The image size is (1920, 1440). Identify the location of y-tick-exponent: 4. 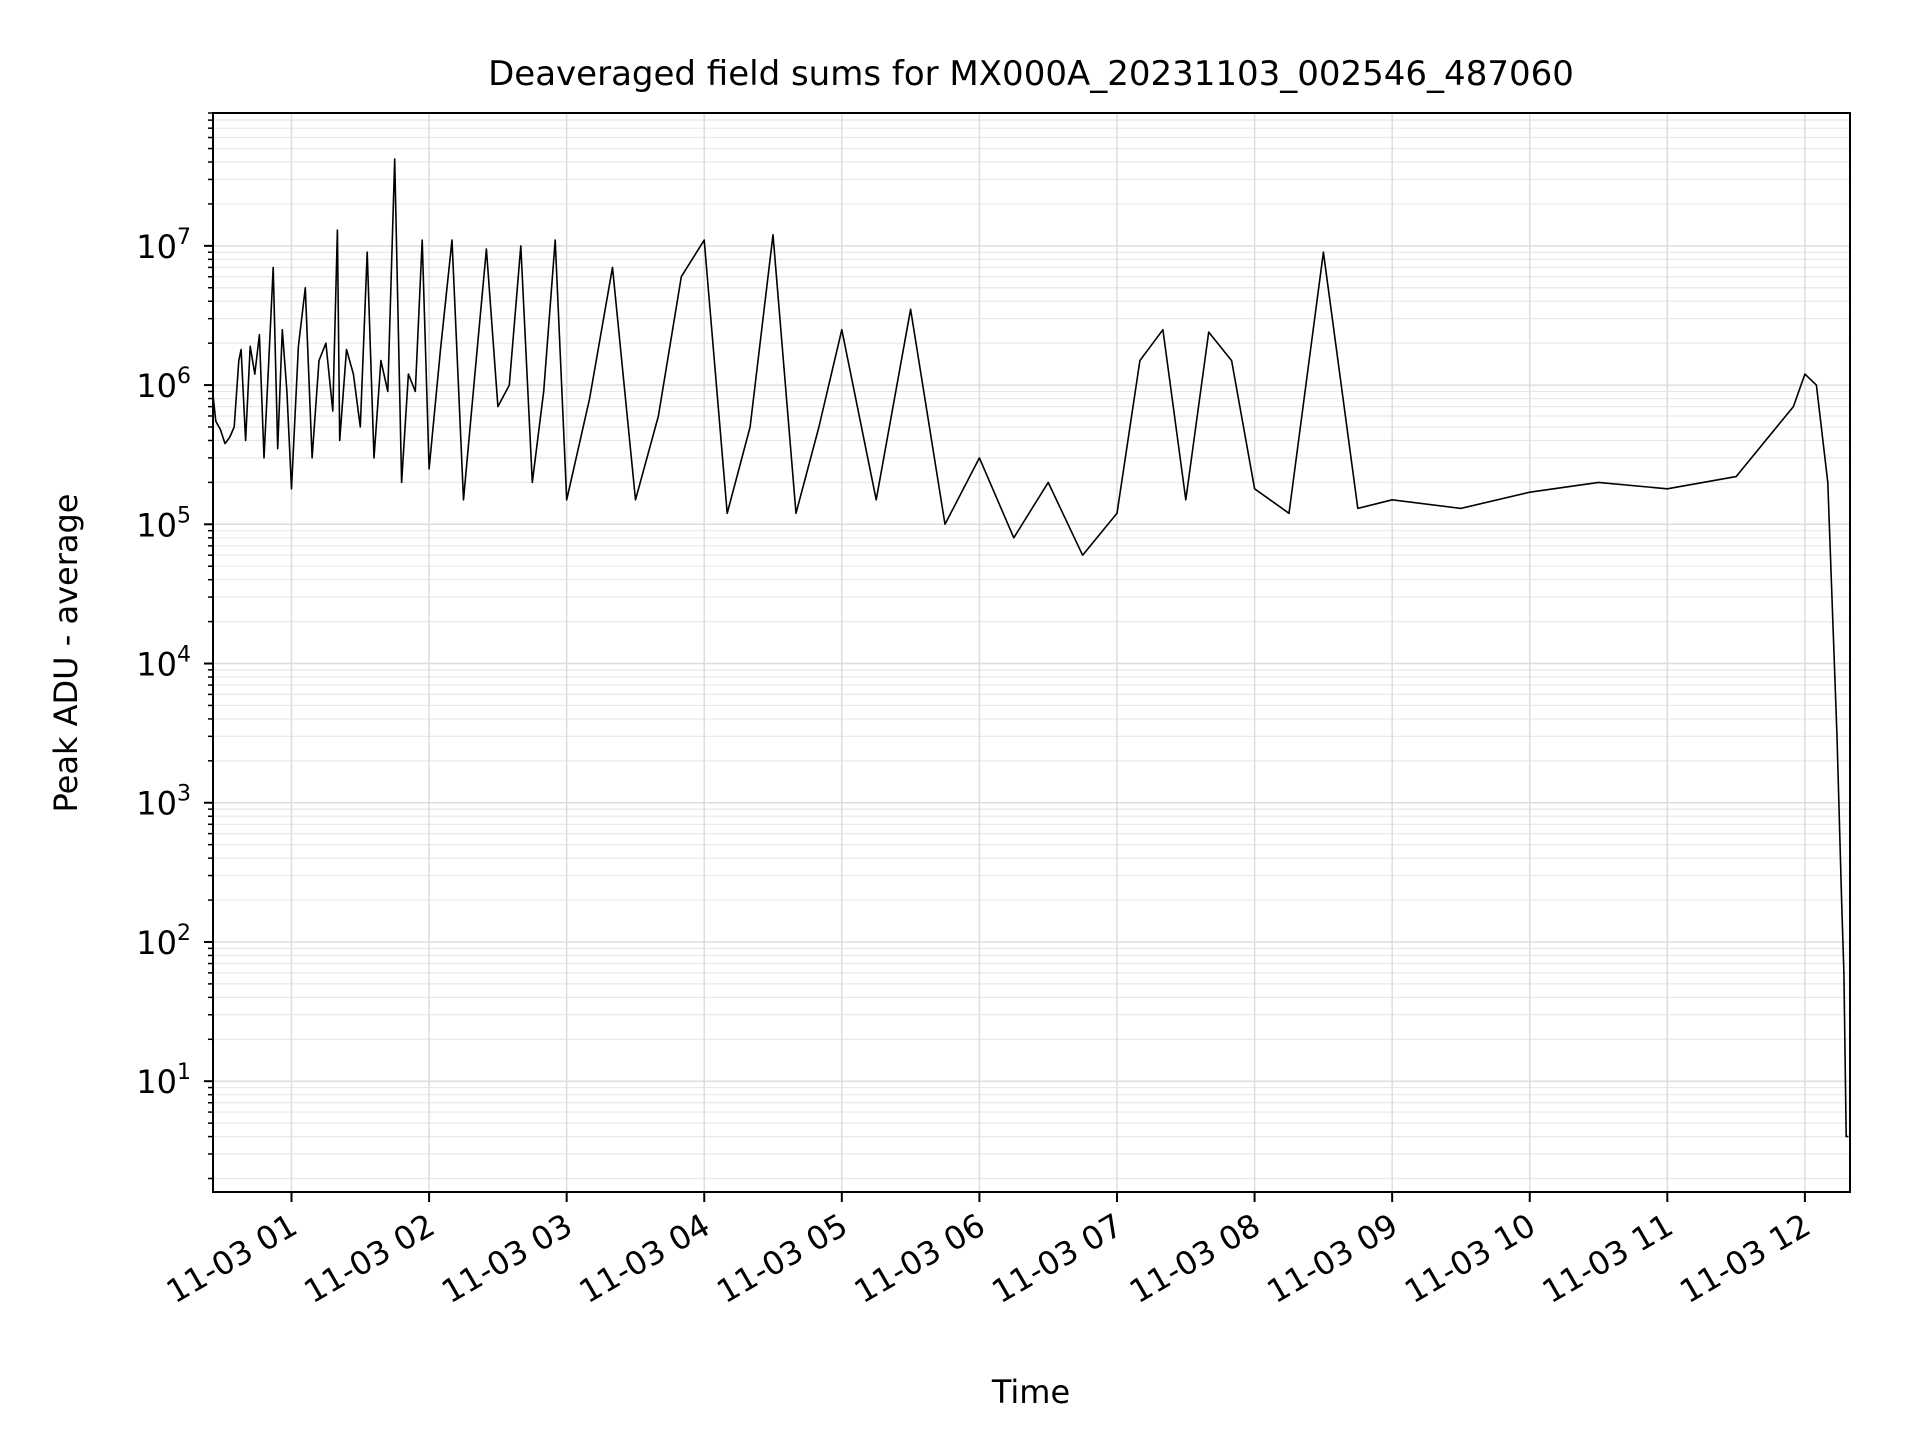
(184, 655).